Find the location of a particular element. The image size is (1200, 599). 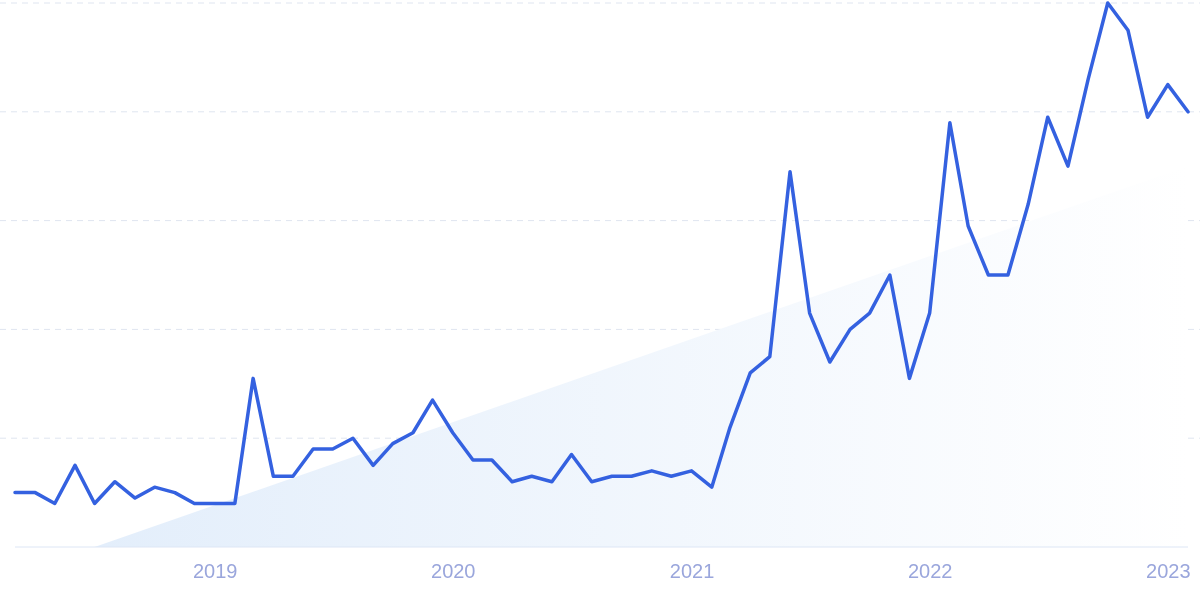

x-tick-label: 2019 is located at coordinates (215, 571).